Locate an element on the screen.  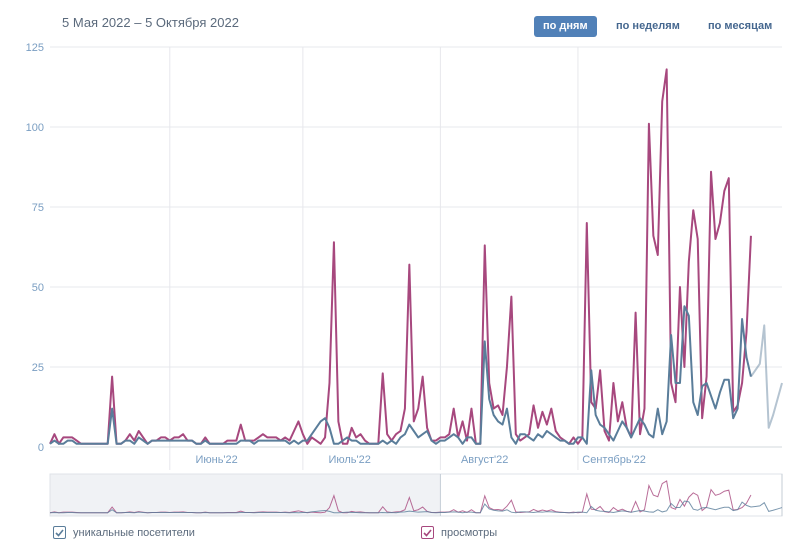
x-tick-label: Сентябрь'22 is located at coordinates (614, 460).